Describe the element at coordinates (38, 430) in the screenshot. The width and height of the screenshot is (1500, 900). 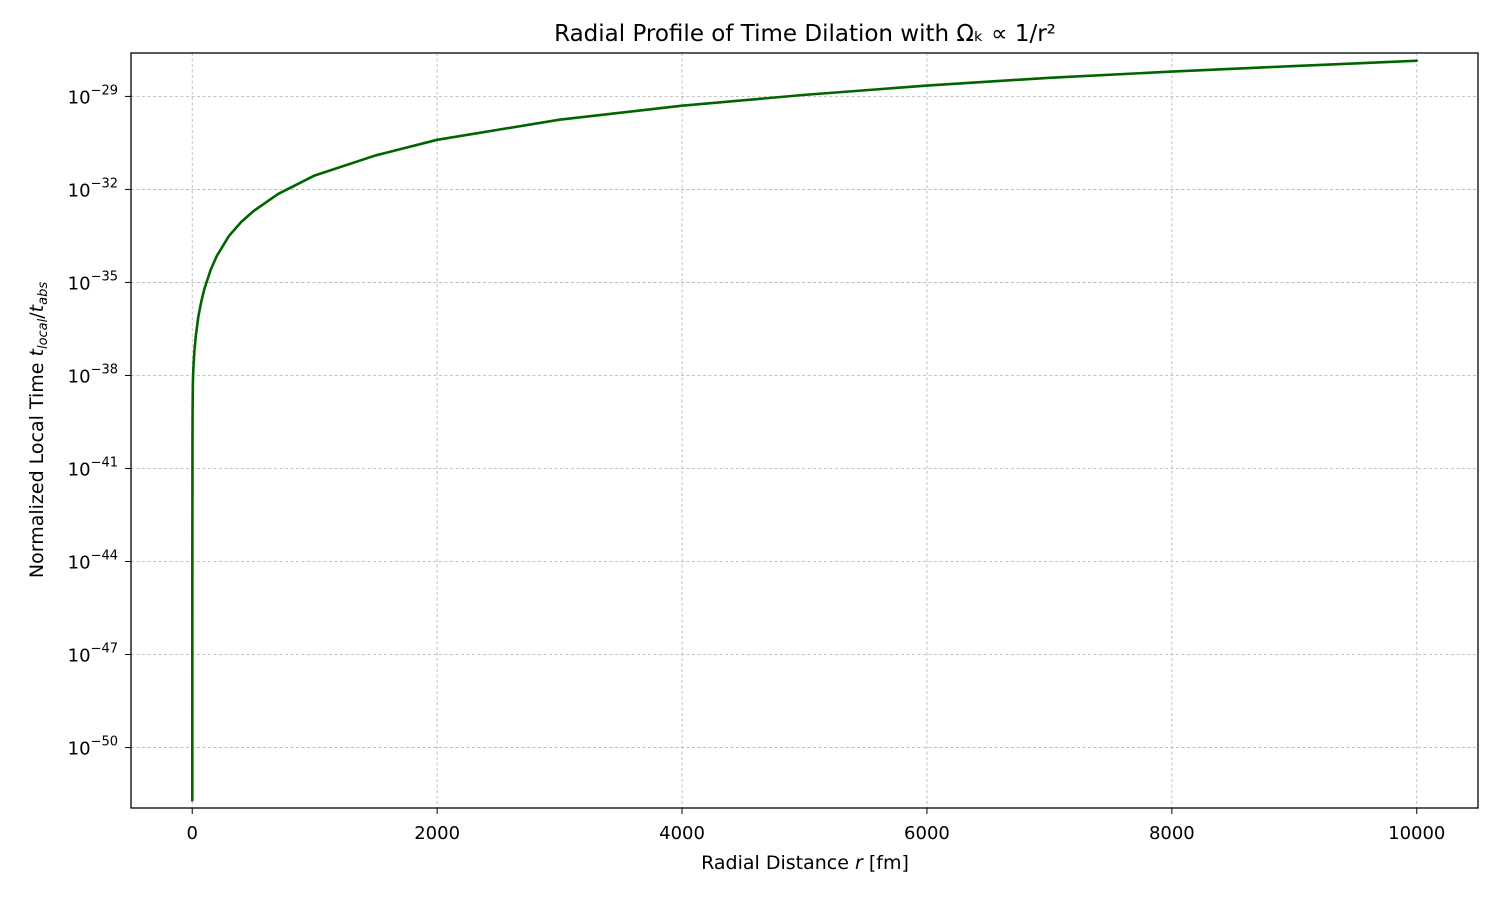
I see `y-axis-label: Normalized Local Time tlocal/tabs` at that location.